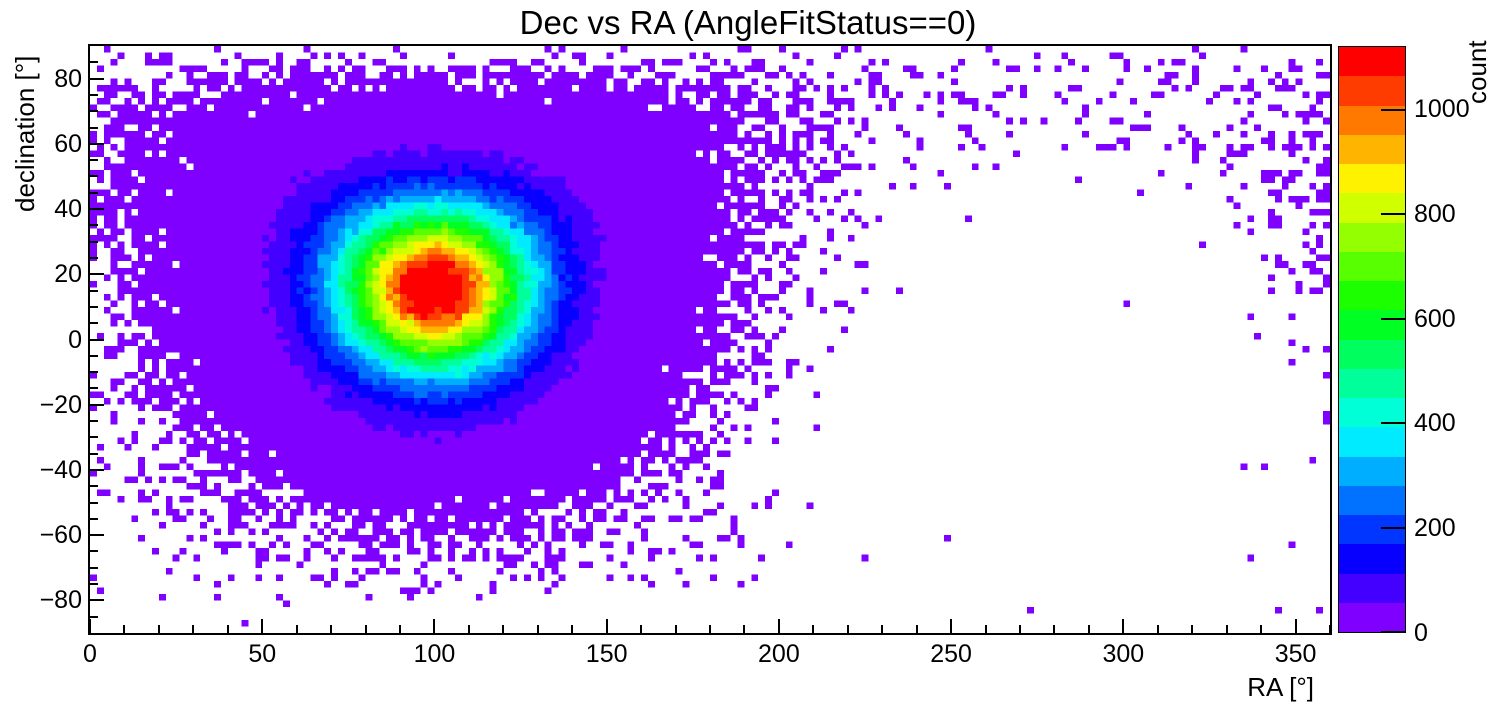 The width and height of the screenshot is (1496, 722). Describe the element at coordinates (60, 469) in the screenshot. I see `y-tick-label: −40` at that location.